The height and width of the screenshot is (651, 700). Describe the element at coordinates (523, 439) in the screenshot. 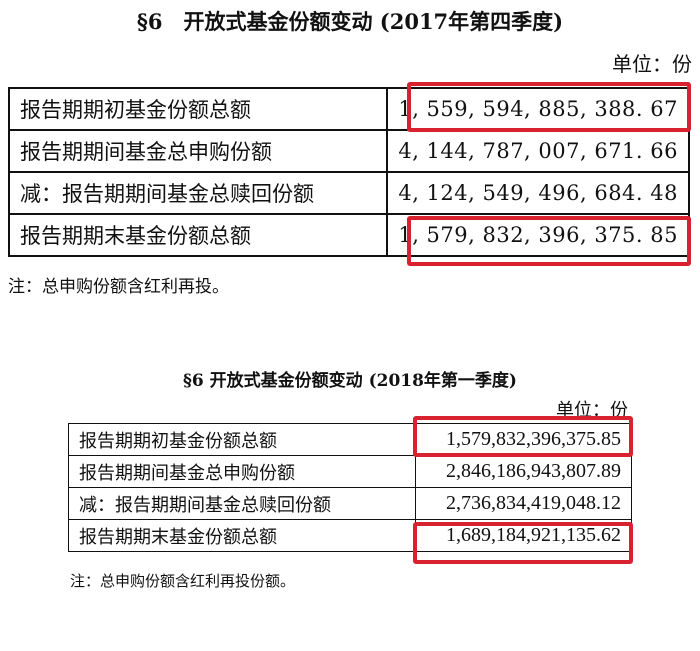

I see `row-value: 1,579,832,396,375.85` at that location.